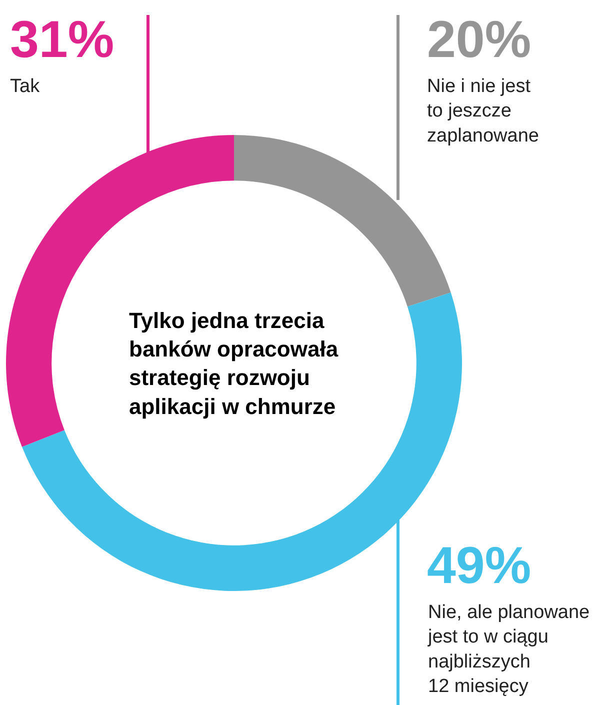 This screenshot has width=614, height=705. I want to click on slice-label: Tak, so click(25, 86).